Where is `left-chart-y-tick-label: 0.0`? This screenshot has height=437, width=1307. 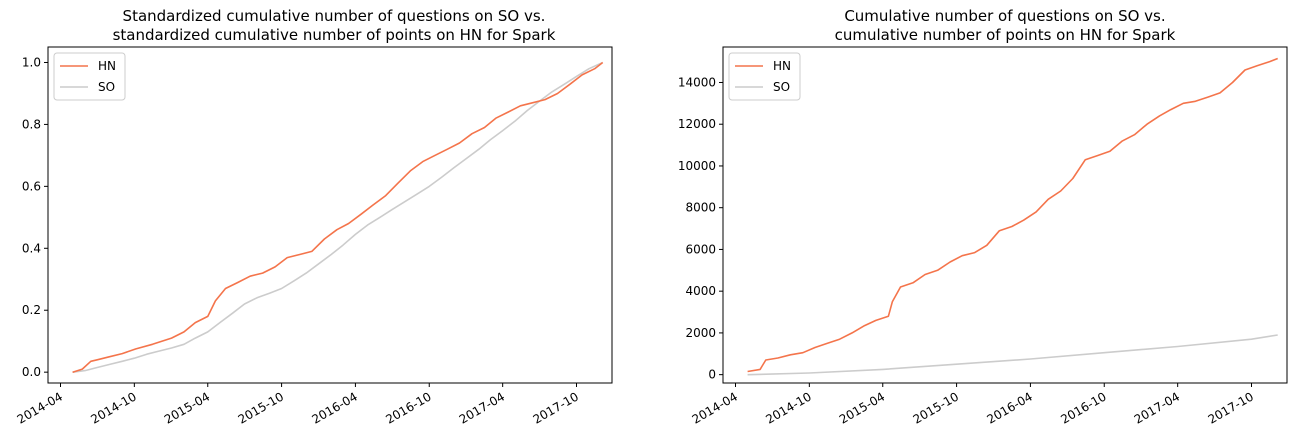 left-chart-y-tick-label: 0.0 is located at coordinates (31, 372).